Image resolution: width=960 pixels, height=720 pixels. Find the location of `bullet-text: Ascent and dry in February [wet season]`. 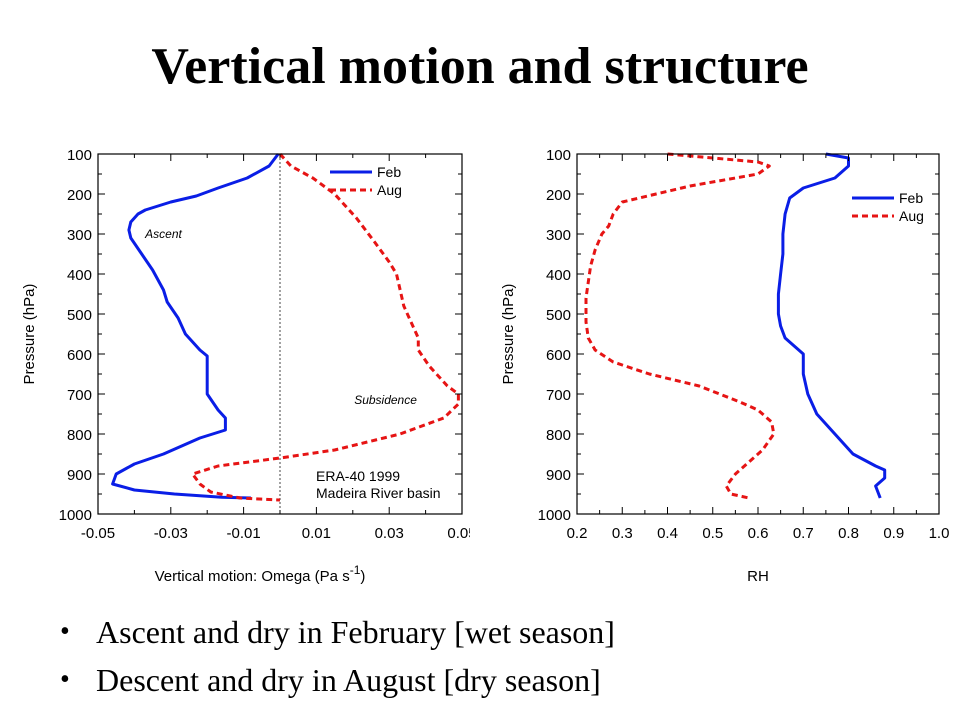

bullet-text: Ascent and dry in February [wet season] is located at coordinates (355, 632).